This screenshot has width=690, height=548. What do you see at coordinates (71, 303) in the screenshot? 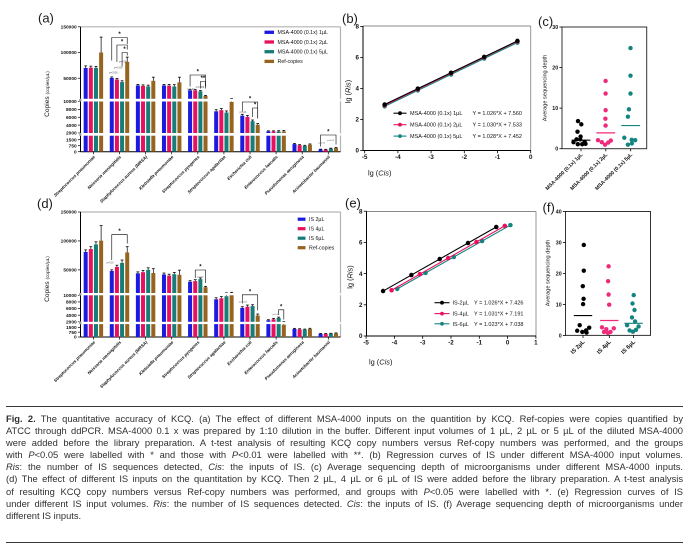
I see `svg-text: 8000` at bounding box center [71, 303].